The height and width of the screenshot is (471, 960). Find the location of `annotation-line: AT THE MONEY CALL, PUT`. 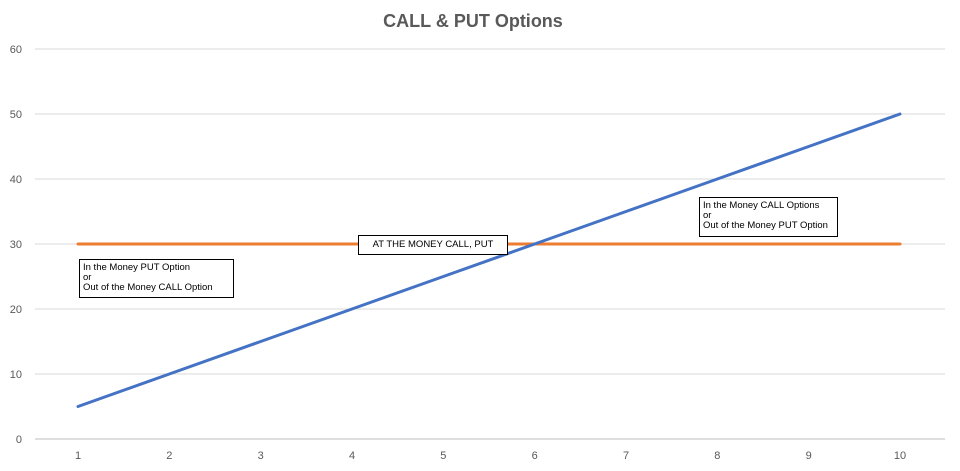

annotation-line: AT THE MONEY CALL, PUT is located at coordinates (433, 244).